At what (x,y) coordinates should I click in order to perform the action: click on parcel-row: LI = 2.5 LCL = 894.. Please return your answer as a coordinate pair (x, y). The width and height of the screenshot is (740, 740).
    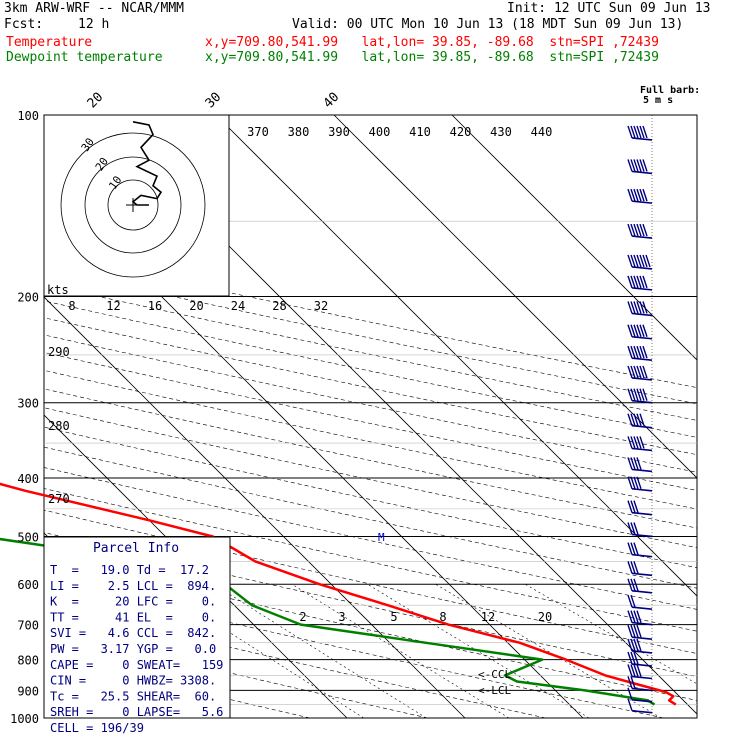
    Looking at the image, I should click on (133, 586).